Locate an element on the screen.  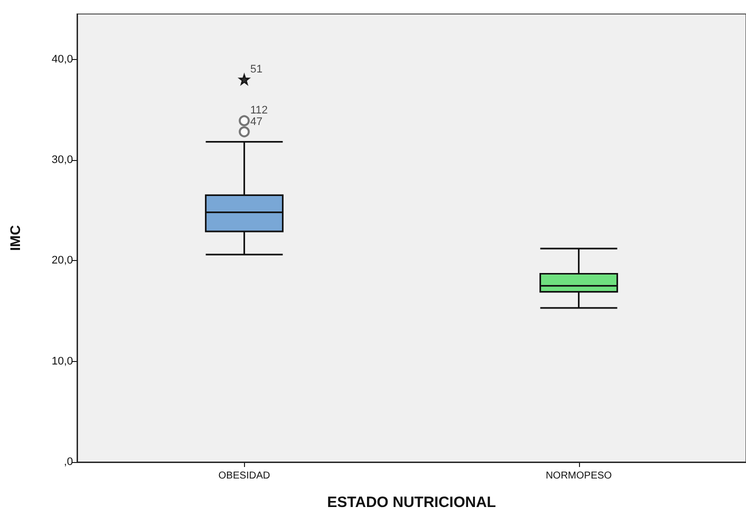
y-axis-title: IMC is located at coordinates (15, 238).